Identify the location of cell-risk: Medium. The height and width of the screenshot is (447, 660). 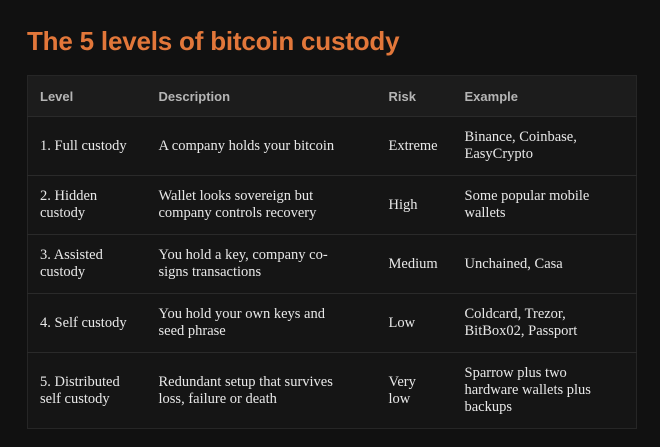
(414, 264).